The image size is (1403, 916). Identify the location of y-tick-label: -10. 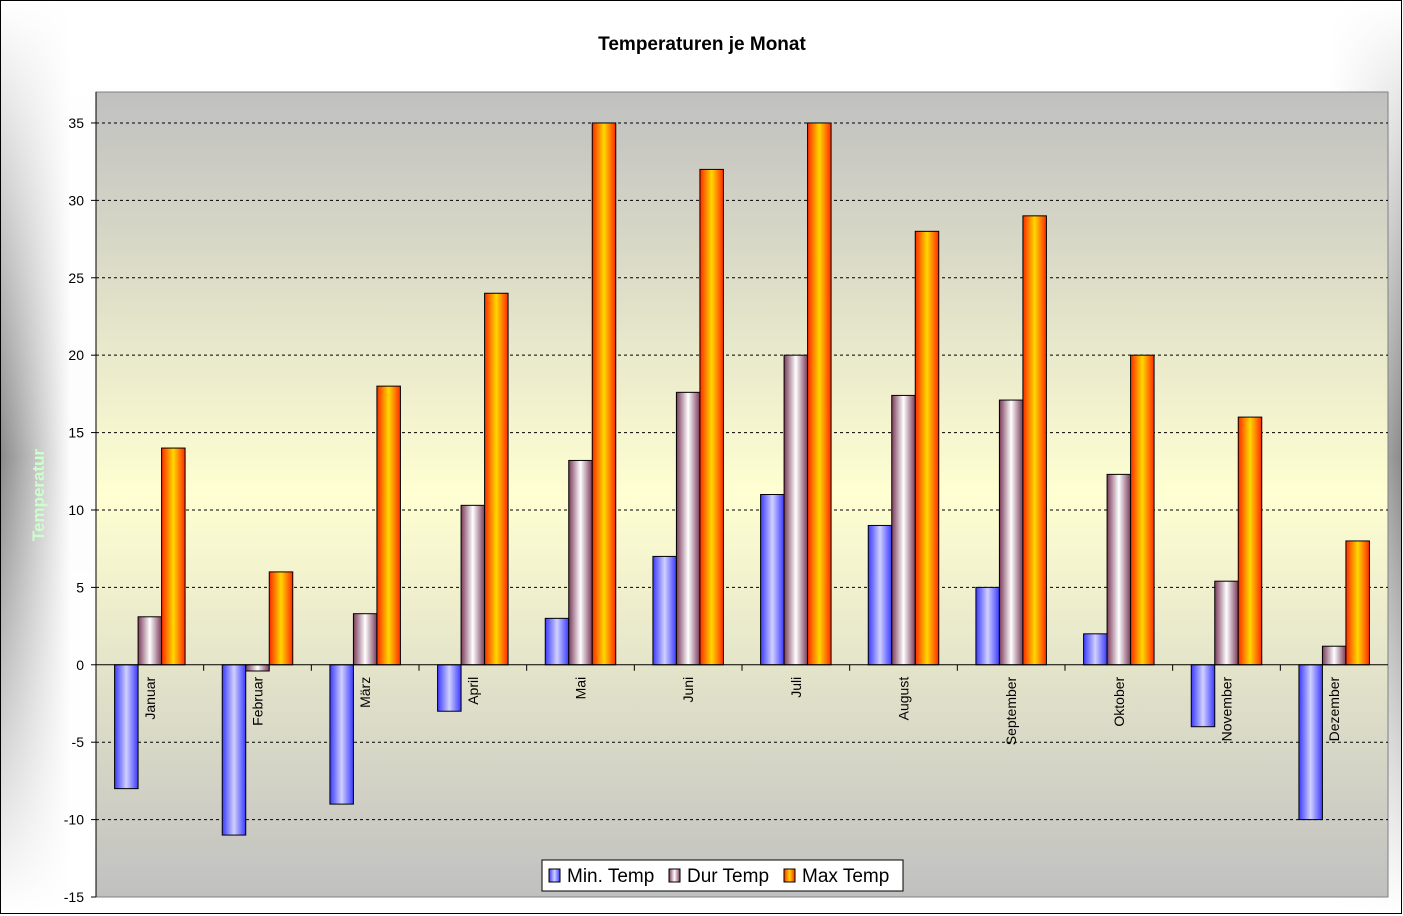
(74, 820).